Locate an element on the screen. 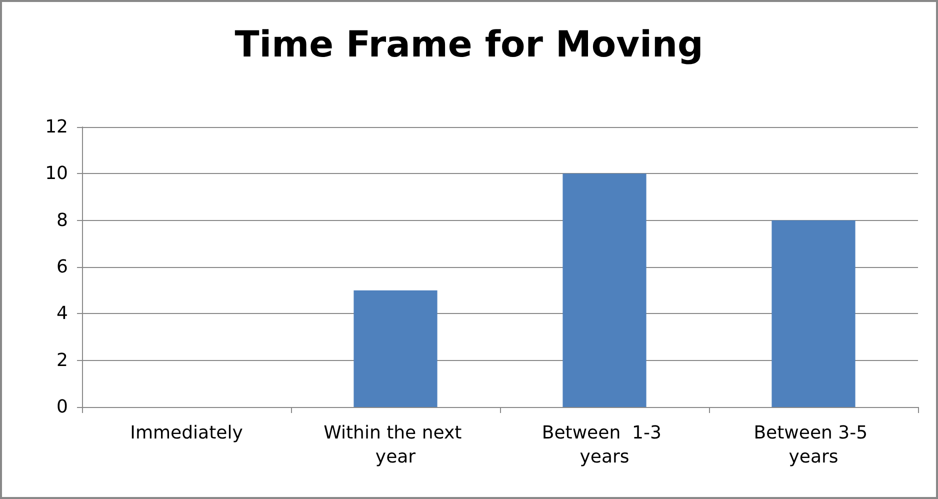  chart-title: Time Frame for Moving is located at coordinates (469, 45).